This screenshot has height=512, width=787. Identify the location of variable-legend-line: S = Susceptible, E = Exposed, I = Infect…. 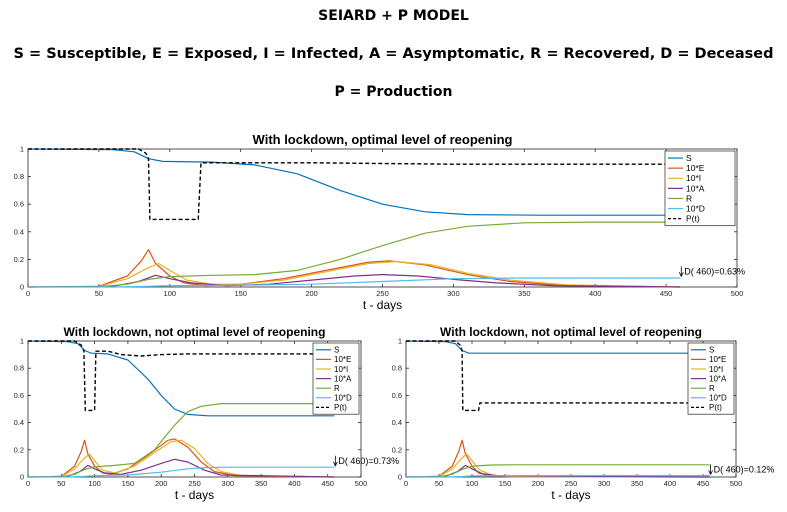
(393, 54).